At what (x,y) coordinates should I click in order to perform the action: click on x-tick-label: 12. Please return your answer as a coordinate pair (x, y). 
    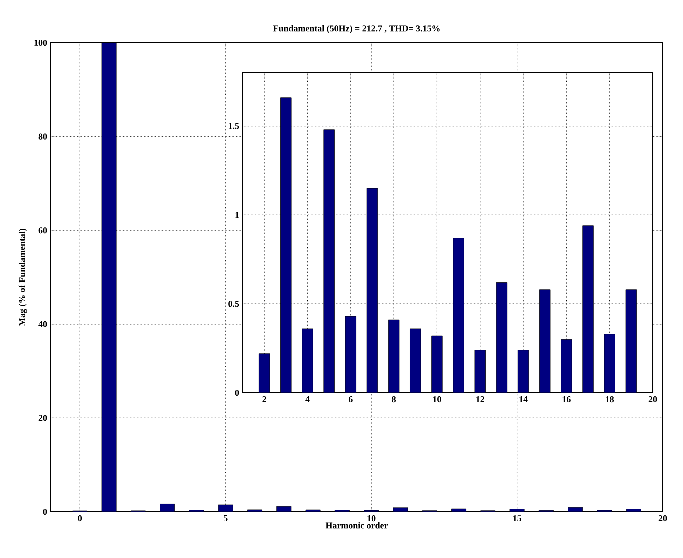
    Looking at the image, I should click on (480, 399).